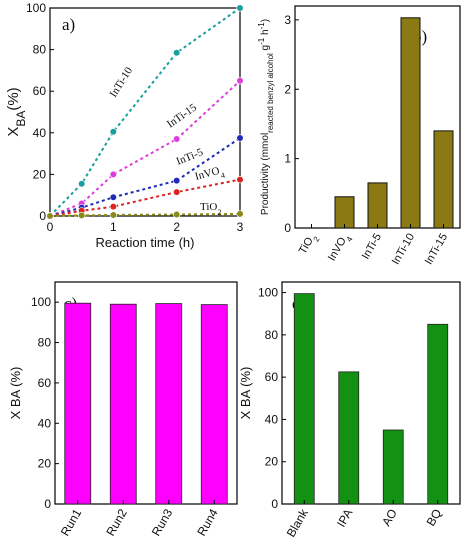 Image resolution: width=475 pixels, height=550 pixels. I want to click on series-inti-15: InTi-15, so click(145, 148).